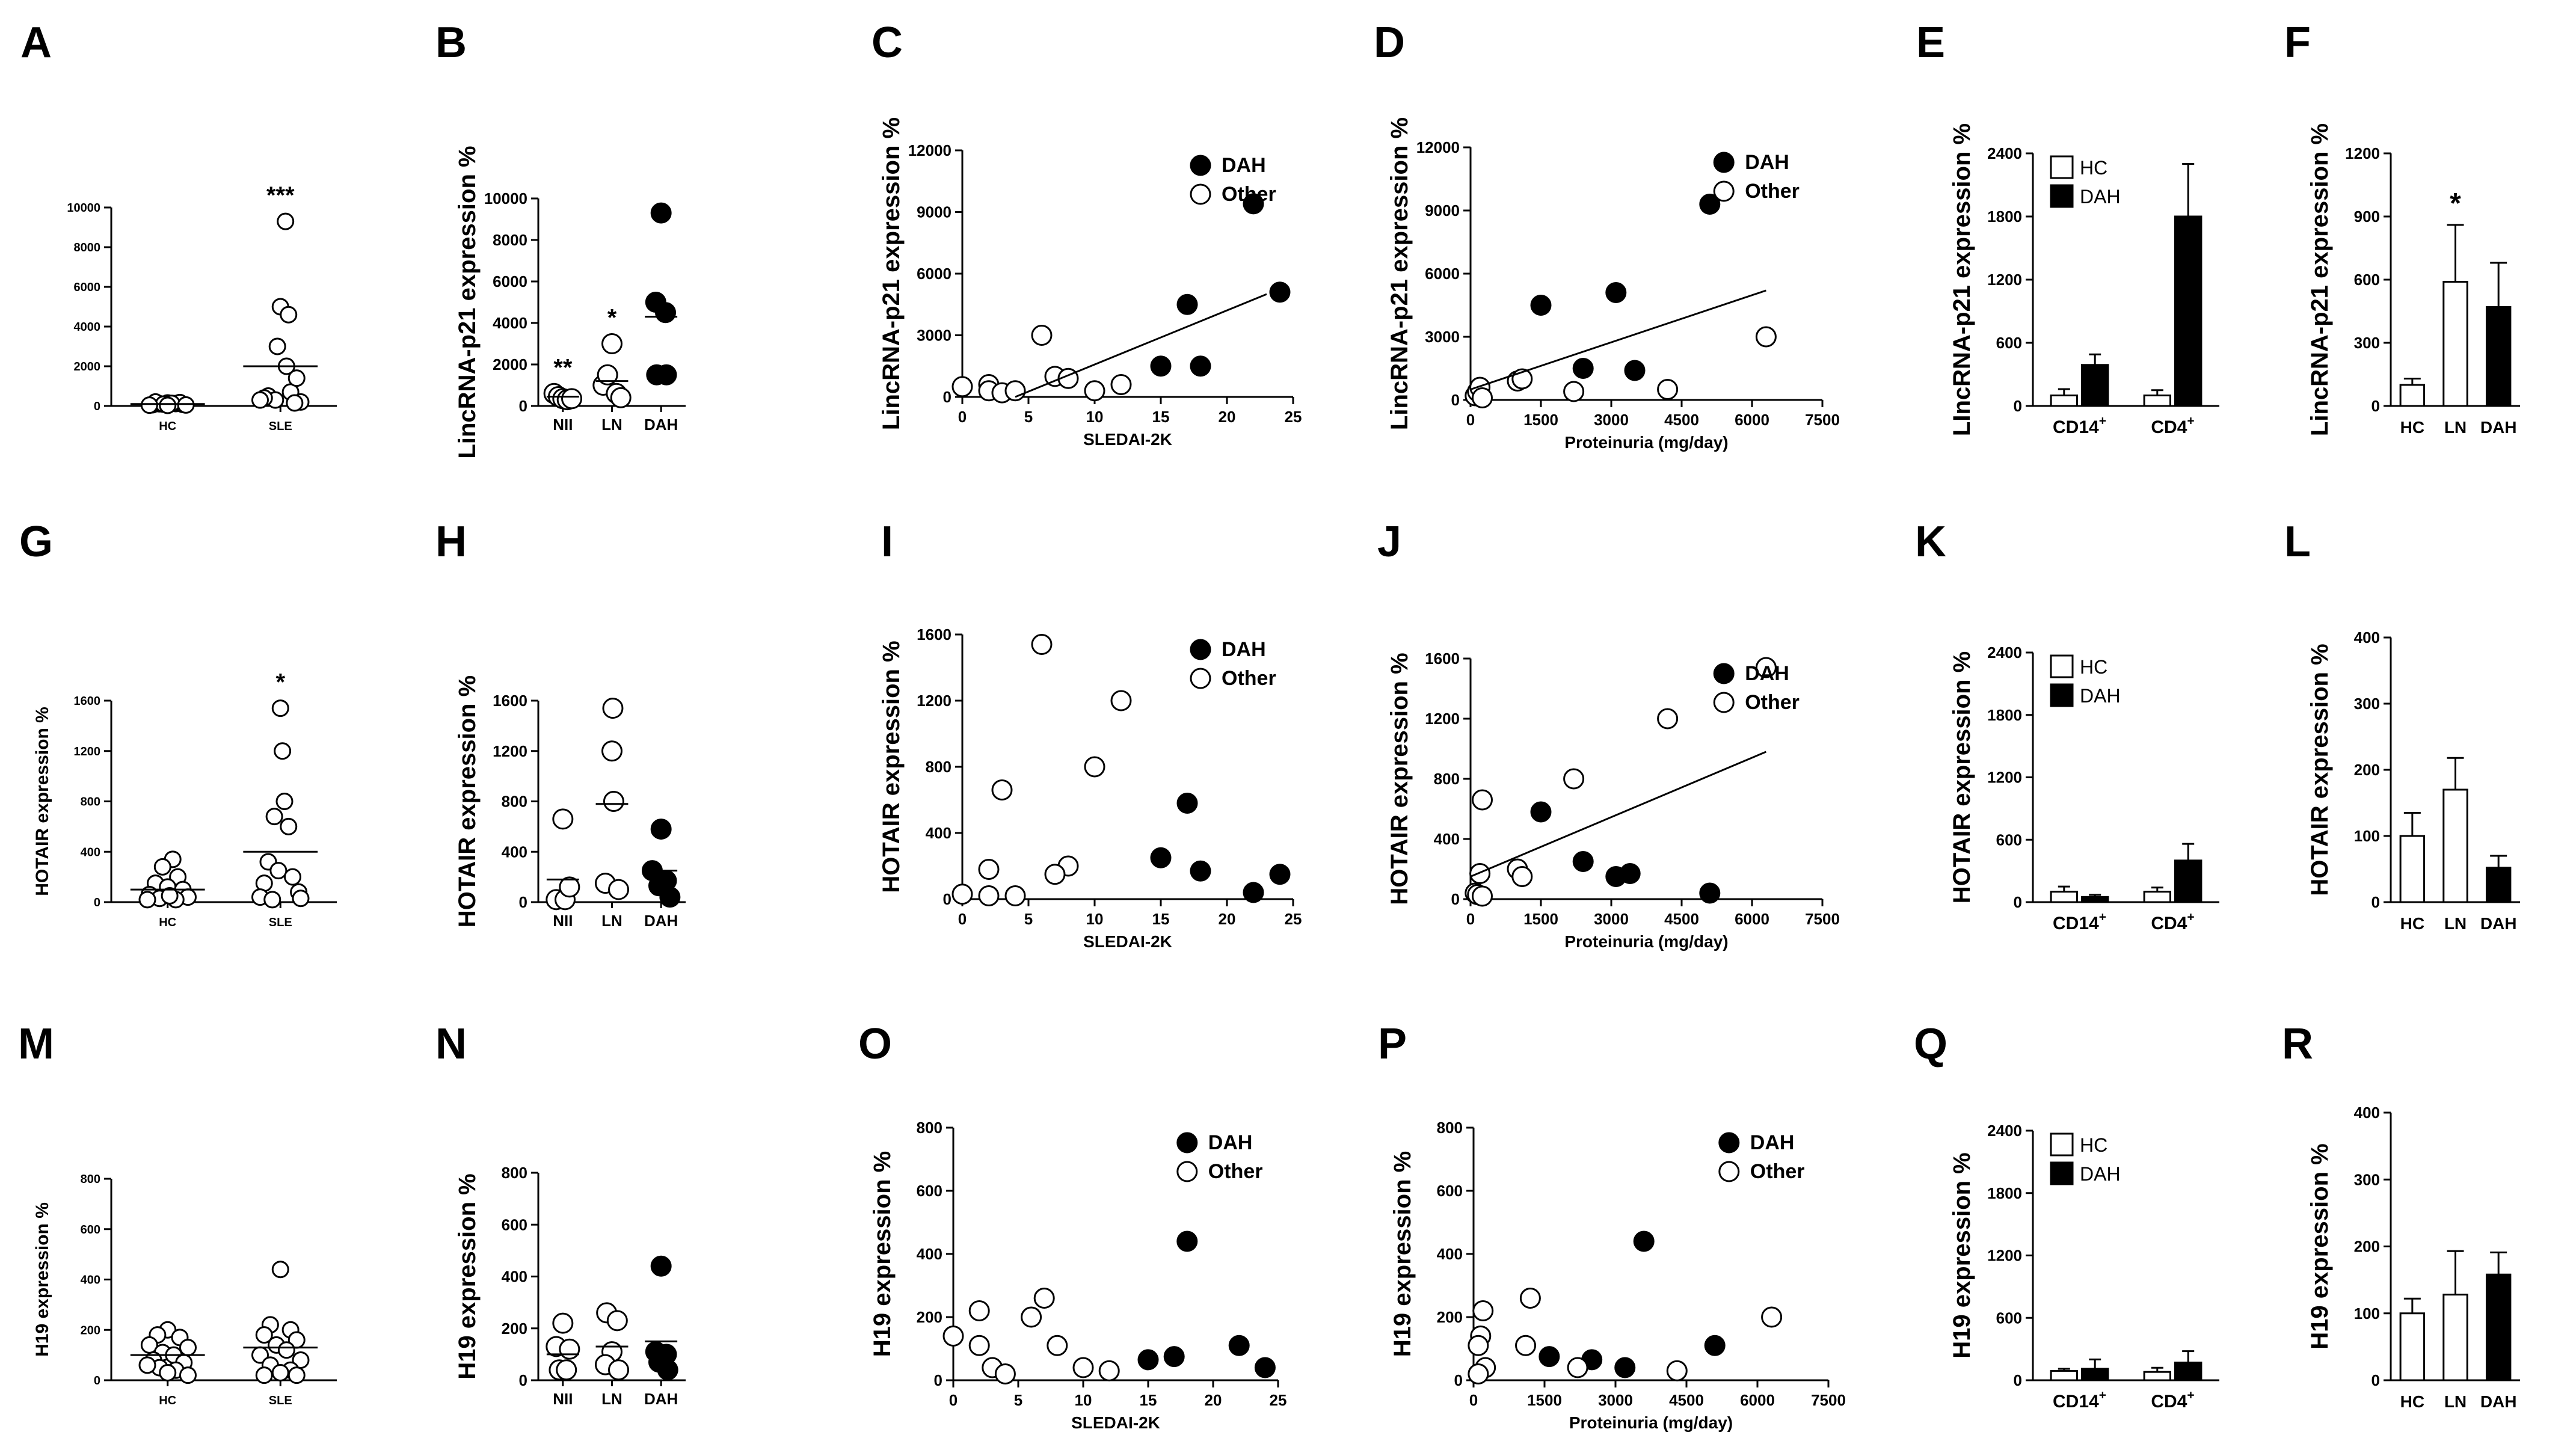 The width and height of the screenshot is (2576, 1444). What do you see at coordinates (2094, 1145) in the screenshot?
I see `legend-label-hc: HC` at bounding box center [2094, 1145].